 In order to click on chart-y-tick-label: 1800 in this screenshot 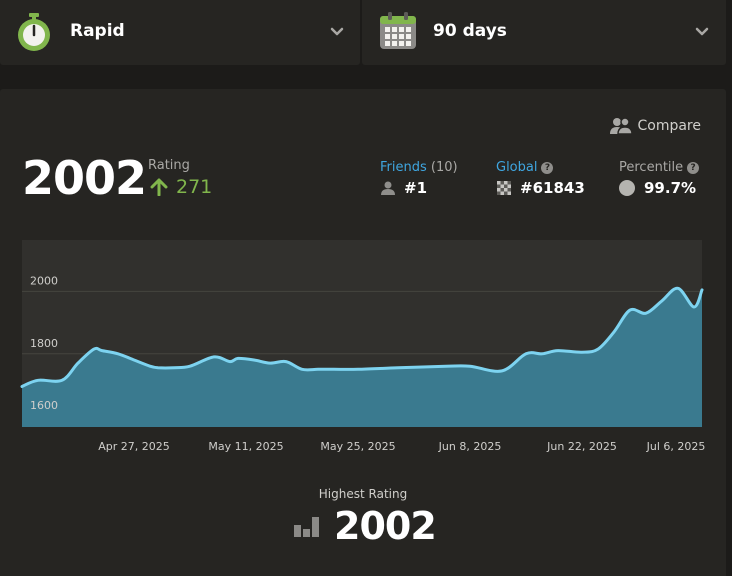, I will do `click(44, 343)`.